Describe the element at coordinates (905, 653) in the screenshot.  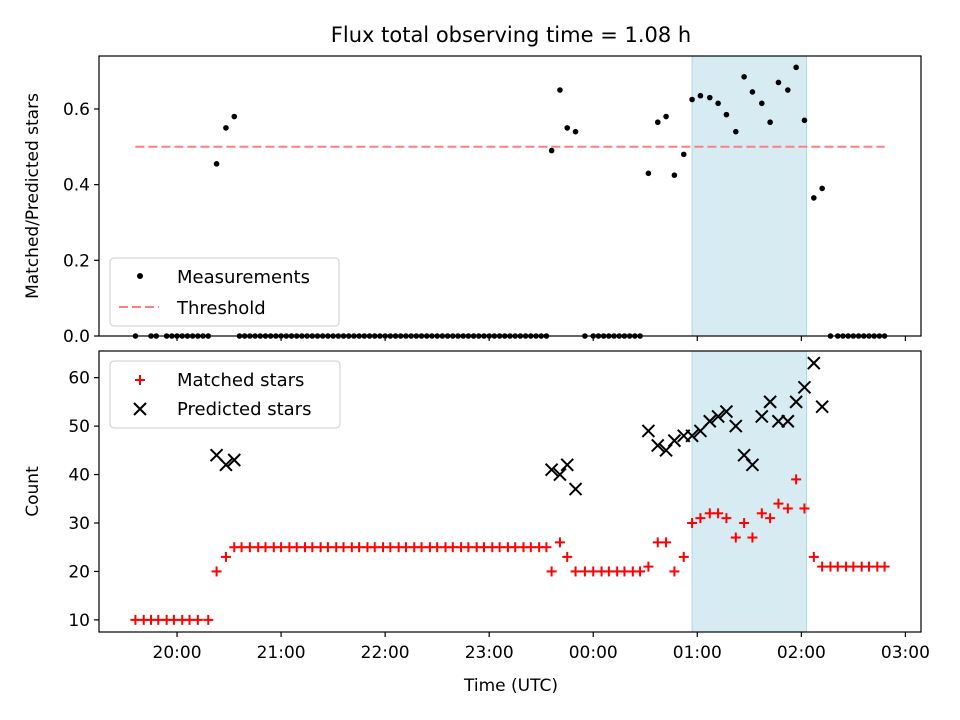
I see `x-tick-label: 03:00` at that location.